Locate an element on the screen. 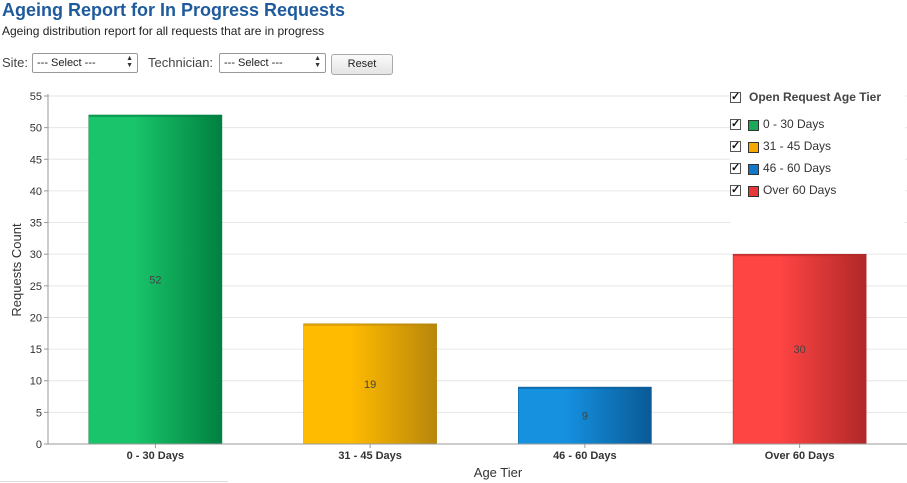 The width and height of the screenshot is (907, 483). y-tick-label: 50 is located at coordinates (36, 129).